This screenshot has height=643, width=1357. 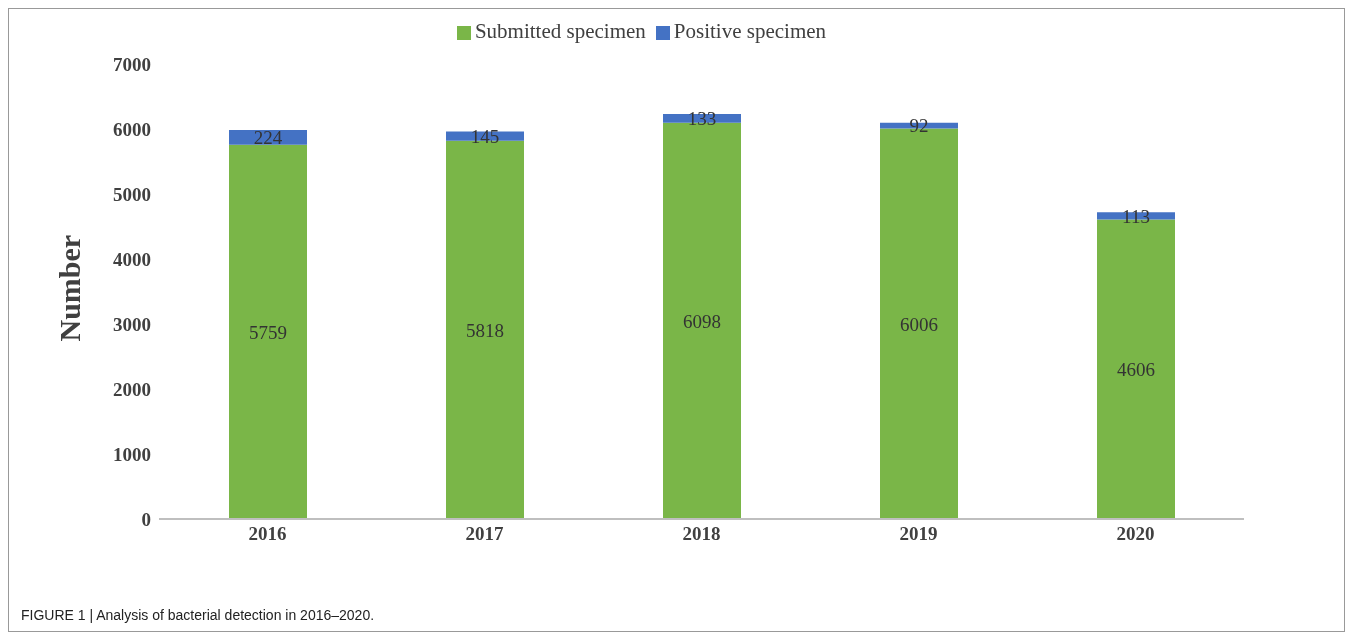 I want to click on y-tick-label: 2000, so click(x=132, y=389).